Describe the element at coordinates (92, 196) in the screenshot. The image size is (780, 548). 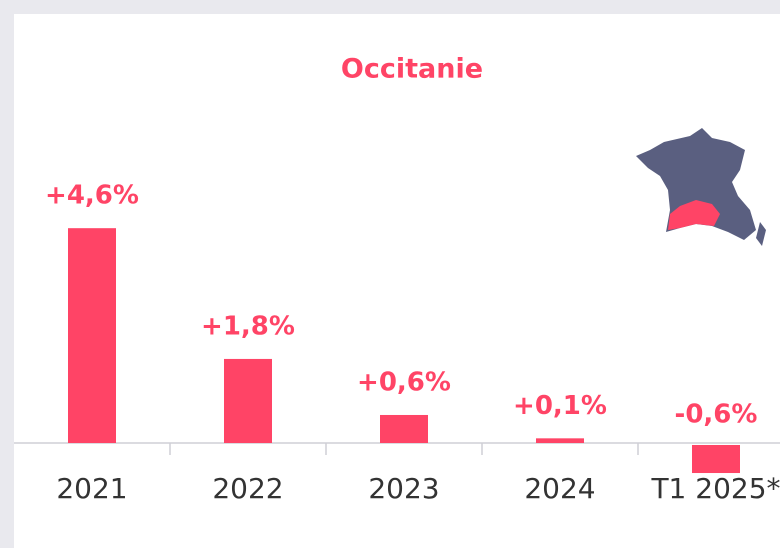
I see `value-label: +4,6%` at that location.